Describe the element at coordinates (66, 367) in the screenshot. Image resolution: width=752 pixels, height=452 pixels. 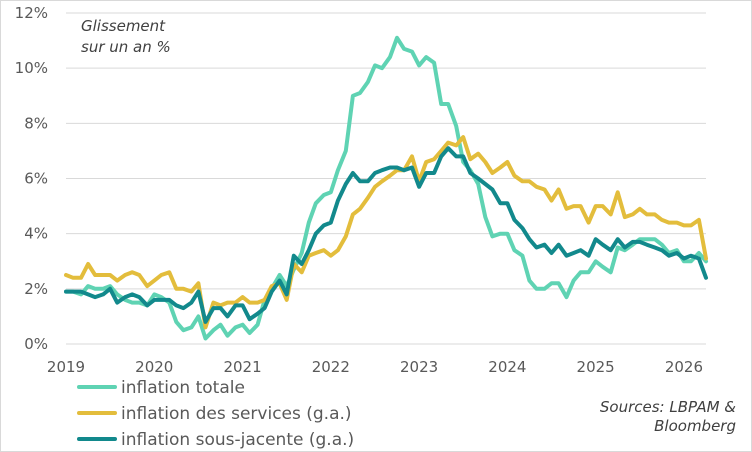
I see `x-tick-label-2019: 2019` at that location.